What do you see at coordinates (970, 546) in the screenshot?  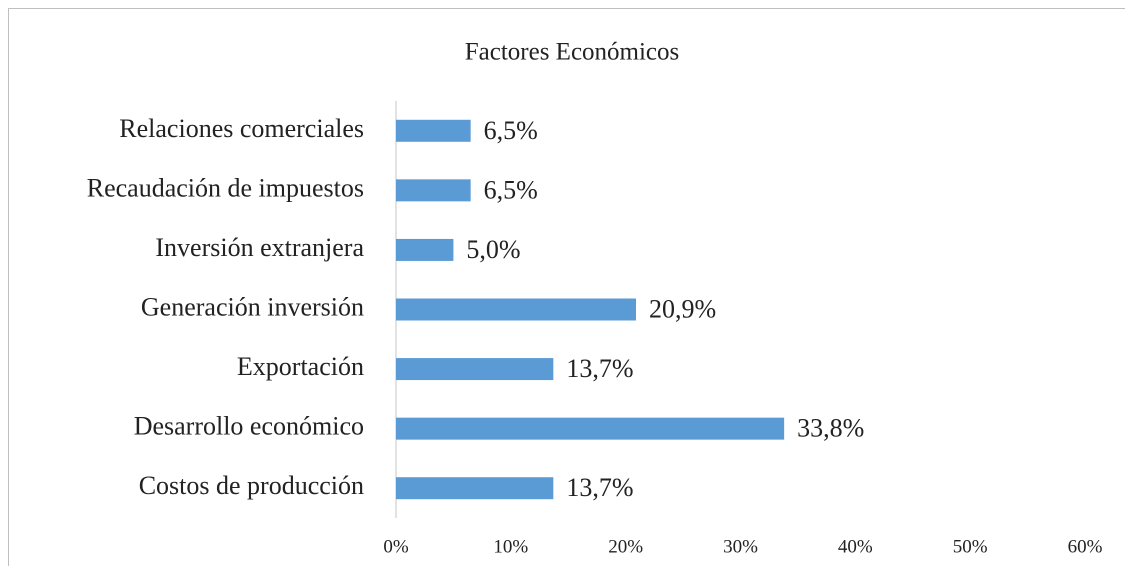 I see `x-tick-label: 50%` at bounding box center [970, 546].